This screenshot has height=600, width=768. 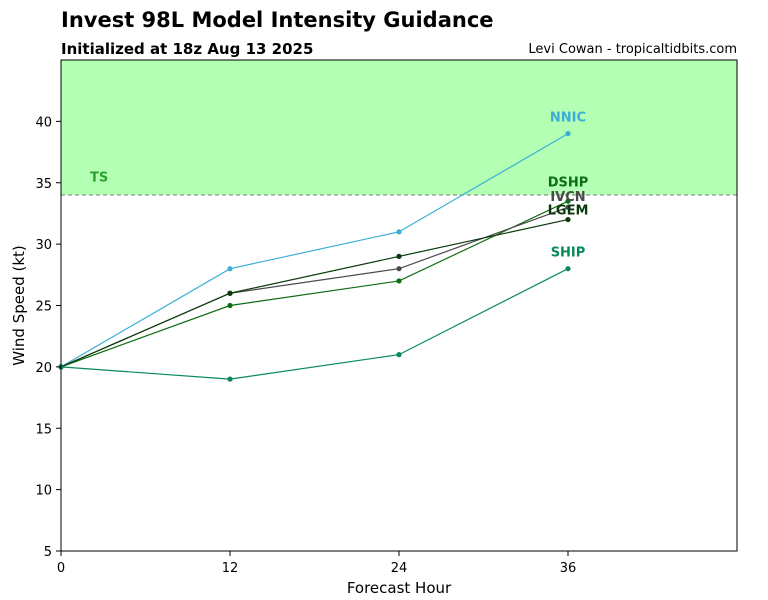 I want to click on series-label-ivcn: IVCN, so click(x=567, y=197).